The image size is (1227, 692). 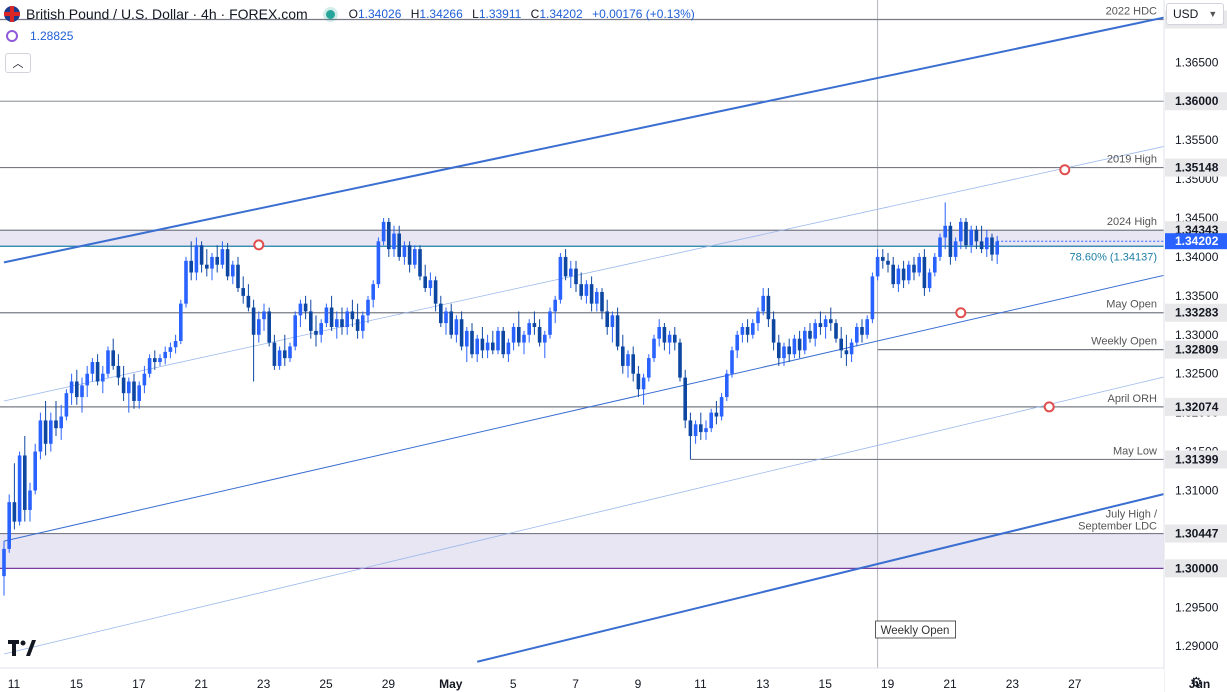 I want to click on time-tick-label: 5, so click(x=513, y=684).